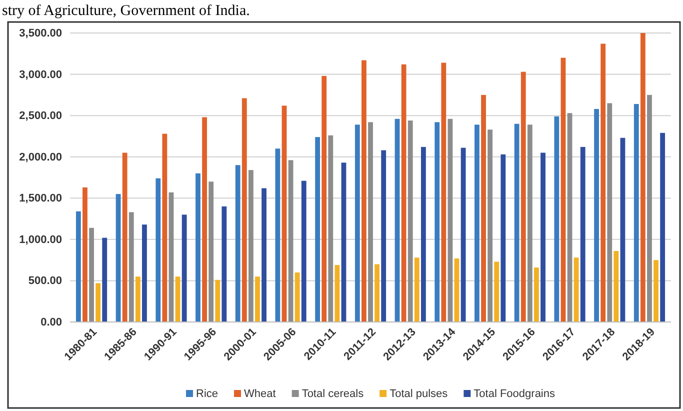  I want to click on legend-label: Wheat, so click(260, 394).